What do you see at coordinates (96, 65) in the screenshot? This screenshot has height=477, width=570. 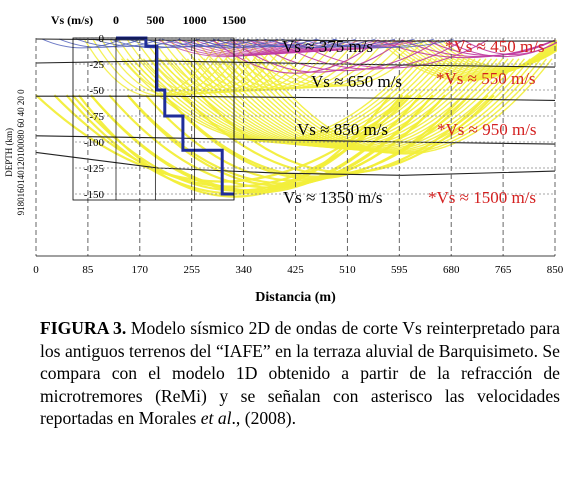 I see `depth-tick-label: -25` at bounding box center [96, 65].